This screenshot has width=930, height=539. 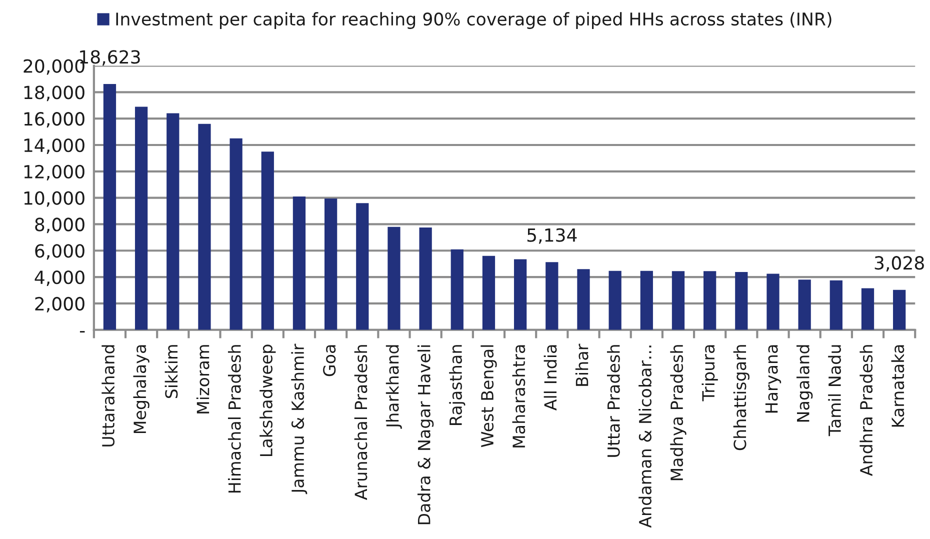 I want to click on x-tick-label: Sikkim, so click(x=171, y=371).